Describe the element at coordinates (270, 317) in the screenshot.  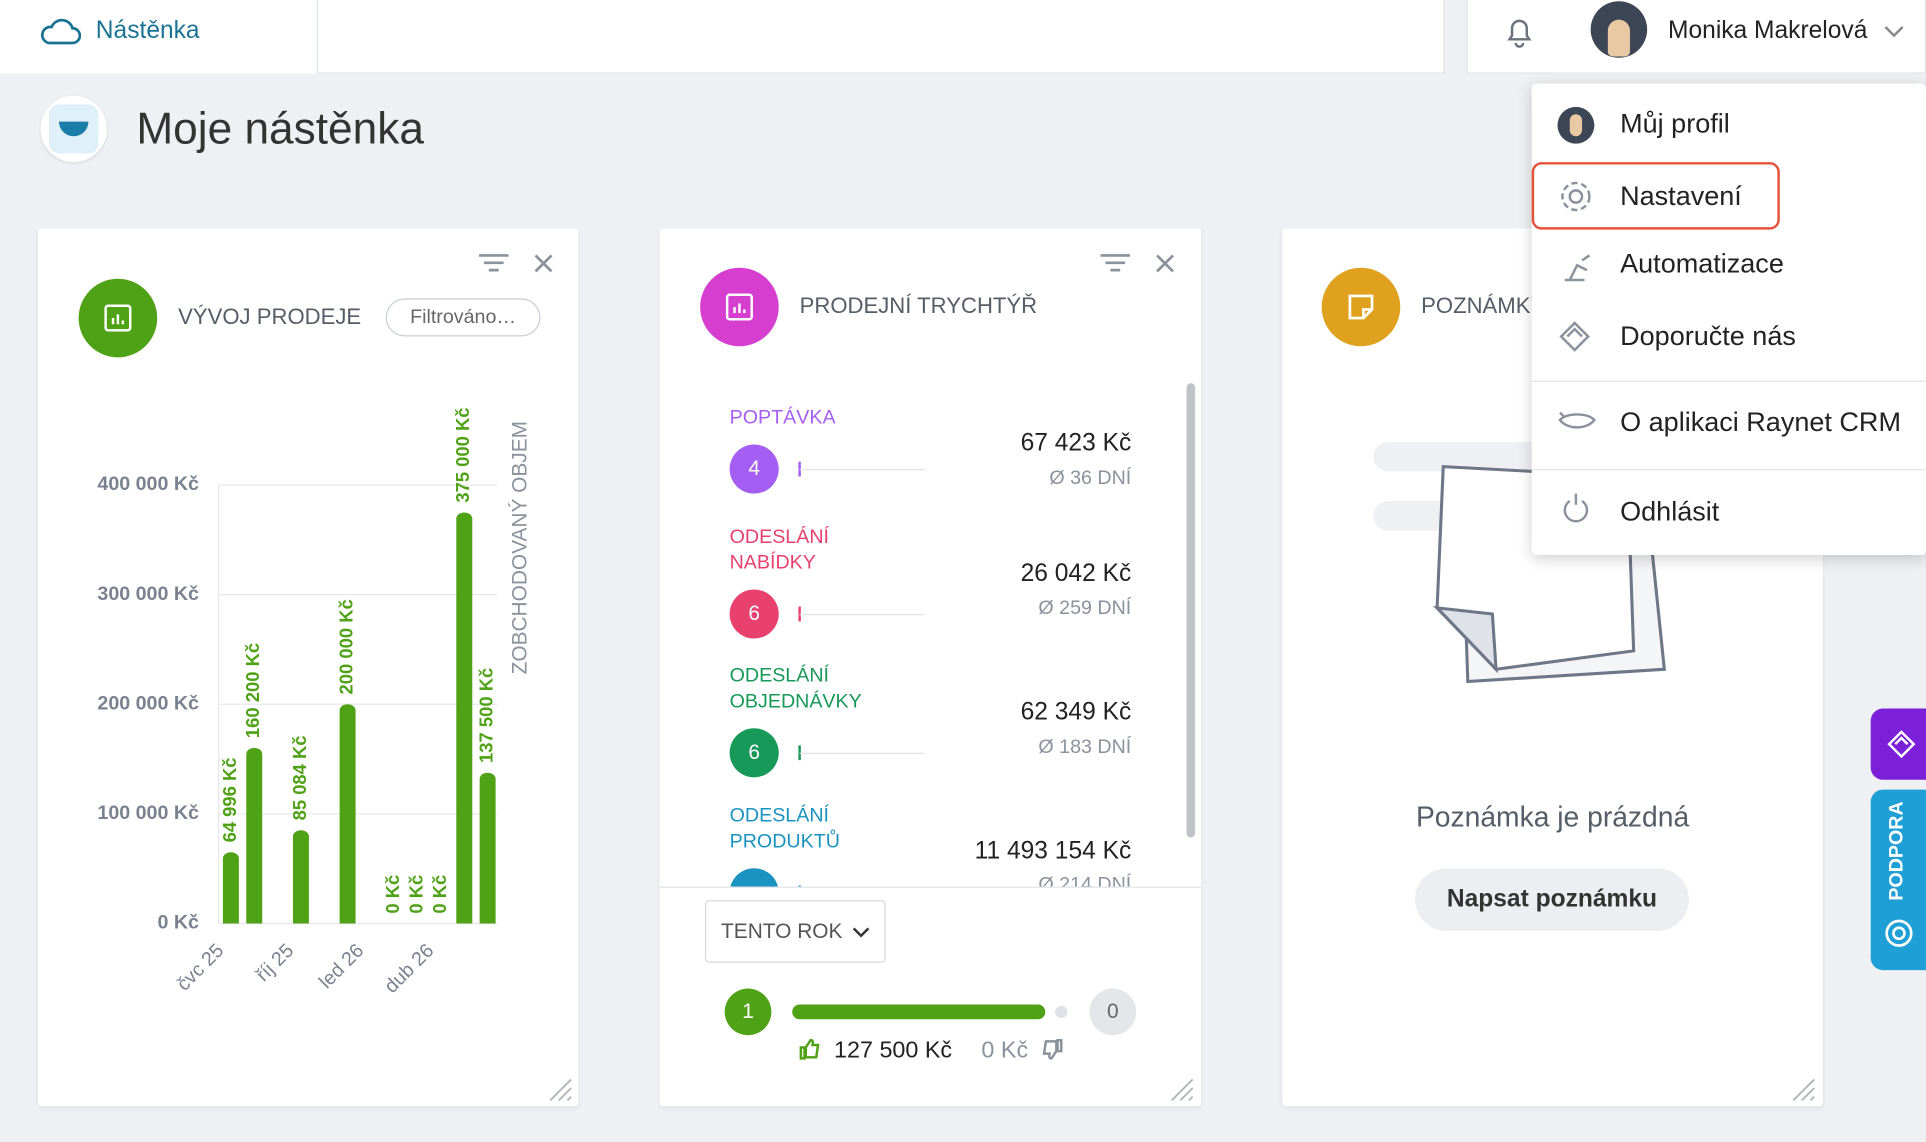
I see `widget-title: VÝVOJ PRODEJE` at that location.